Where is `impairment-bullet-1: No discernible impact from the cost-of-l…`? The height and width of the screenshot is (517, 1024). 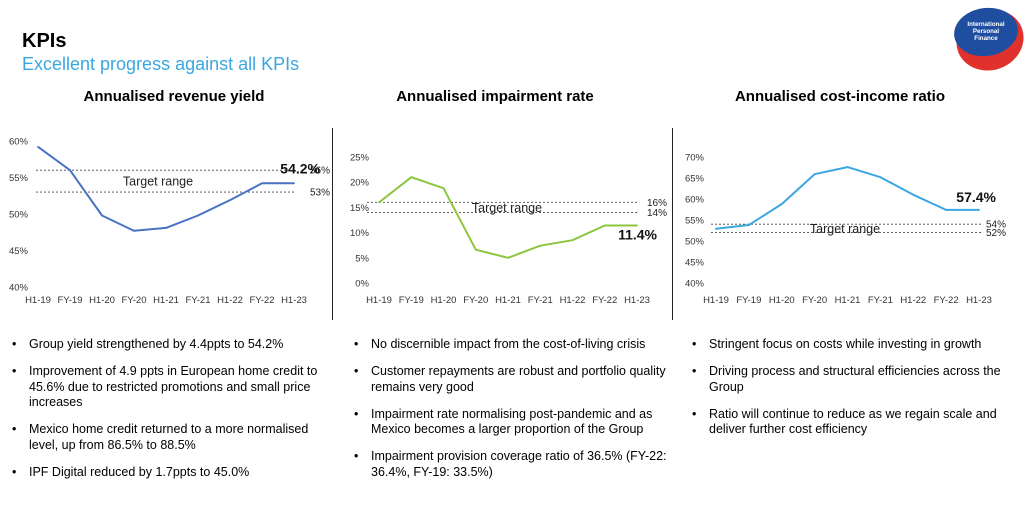 impairment-bullet-1: No discernible impact from the cost-of-l… is located at coordinates (511, 345).